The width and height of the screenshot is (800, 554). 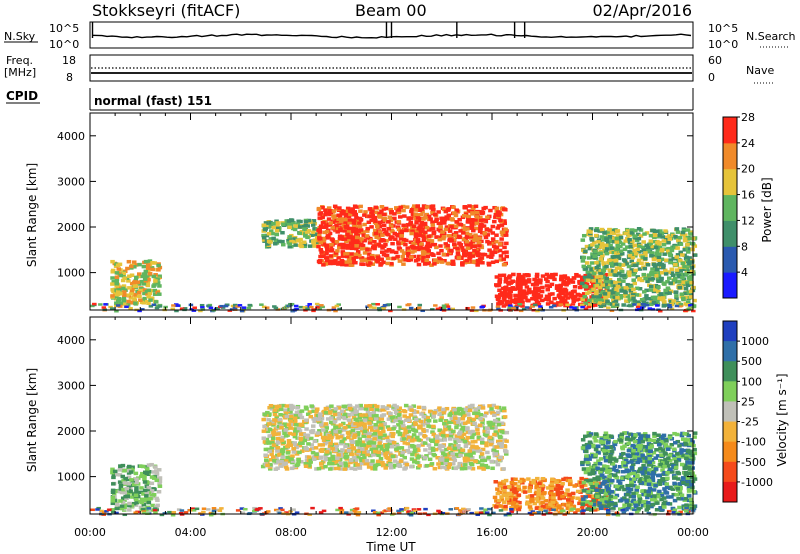 What do you see at coordinates (20, 72) in the screenshot?
I see `freq-unit-label: [MHz]` at bounding box center [20, 72].